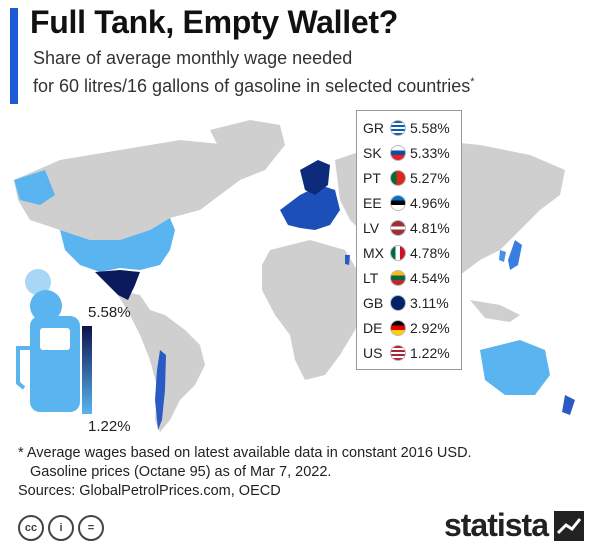 Image resolution: width=600 pixels, height=550 pixels. What do you see at coordinates (409, 152) in the screenshot?
I see `legend-row: SK 5.33%` at bounding box center [409, 152].